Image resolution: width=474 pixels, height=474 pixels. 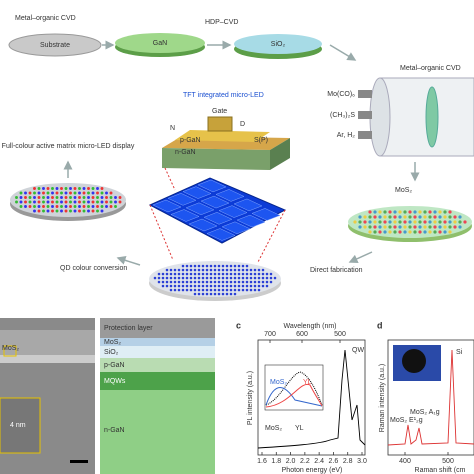 What do you see at coordinates (221, 22) in the screenshot?
I see `process-label: HDP–CVD` at bounding box center [221, 22].